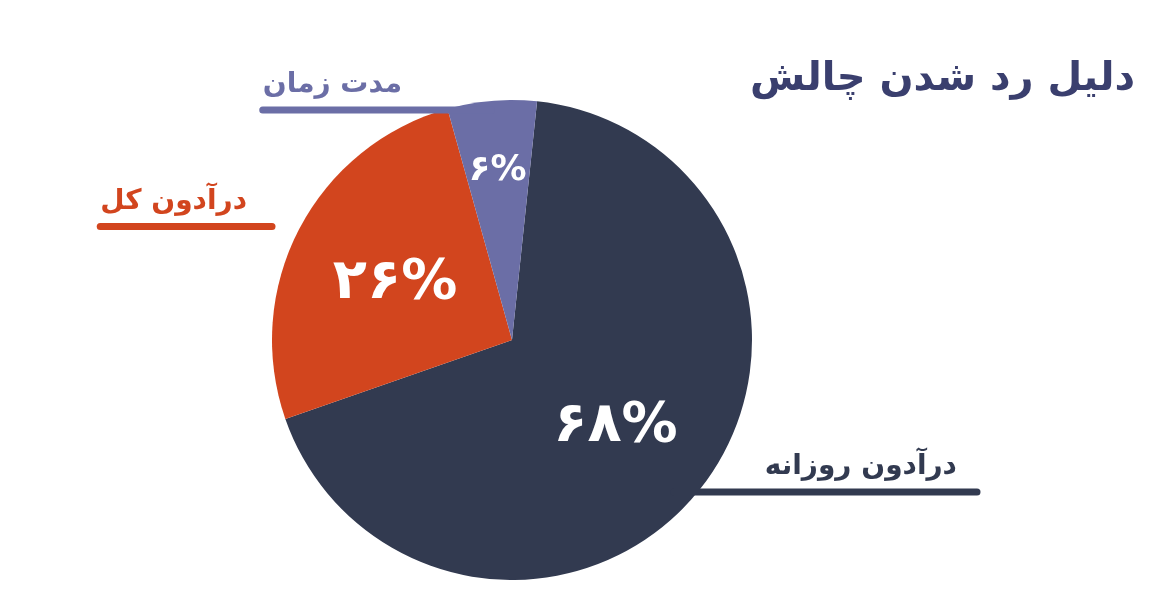  I want to click on chart-title: دلیل رد شدن چالش, so click(942, 76).